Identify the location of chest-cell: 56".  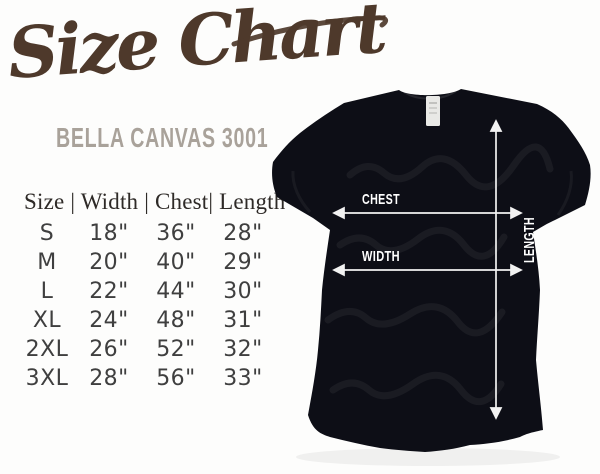
(176, 378).